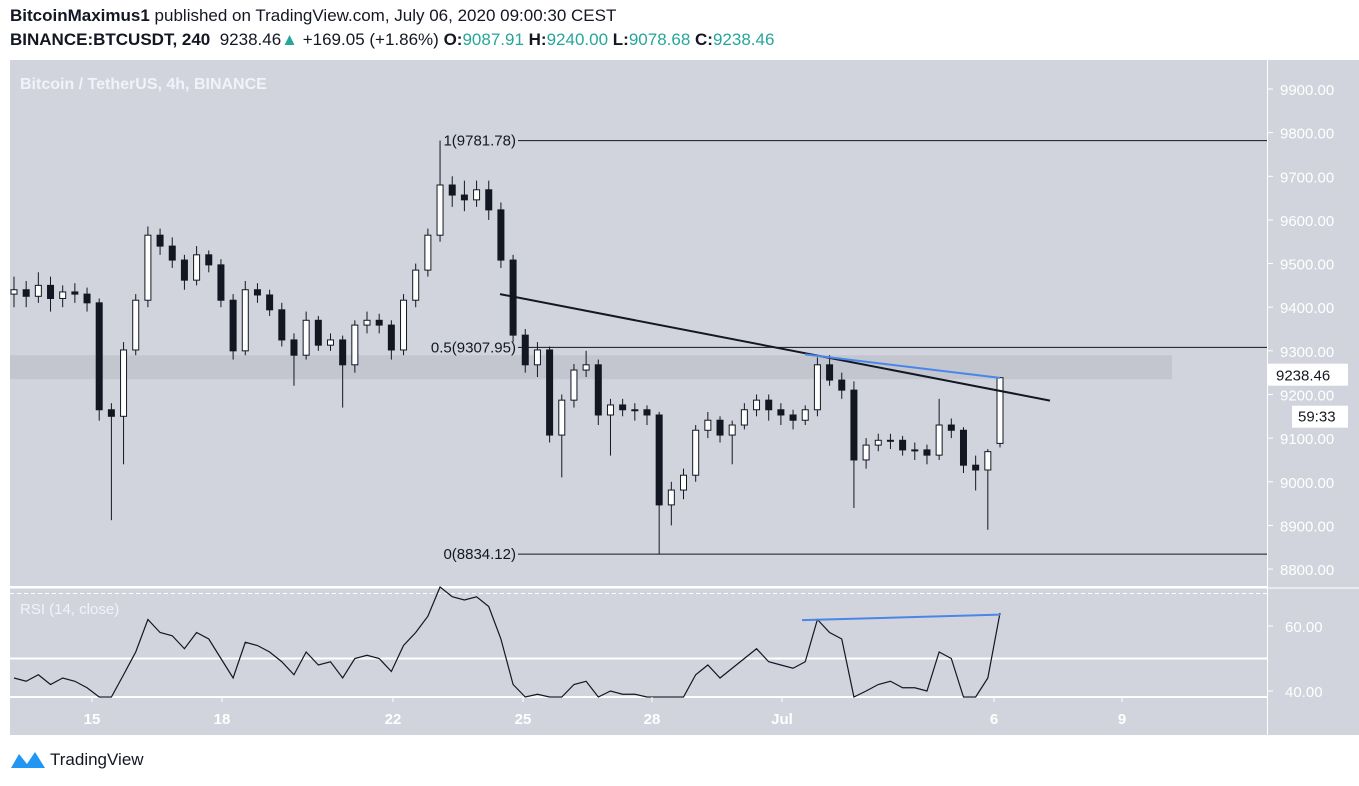  I want to click on price-tick-label: 9900.00, so click(1307, 90).